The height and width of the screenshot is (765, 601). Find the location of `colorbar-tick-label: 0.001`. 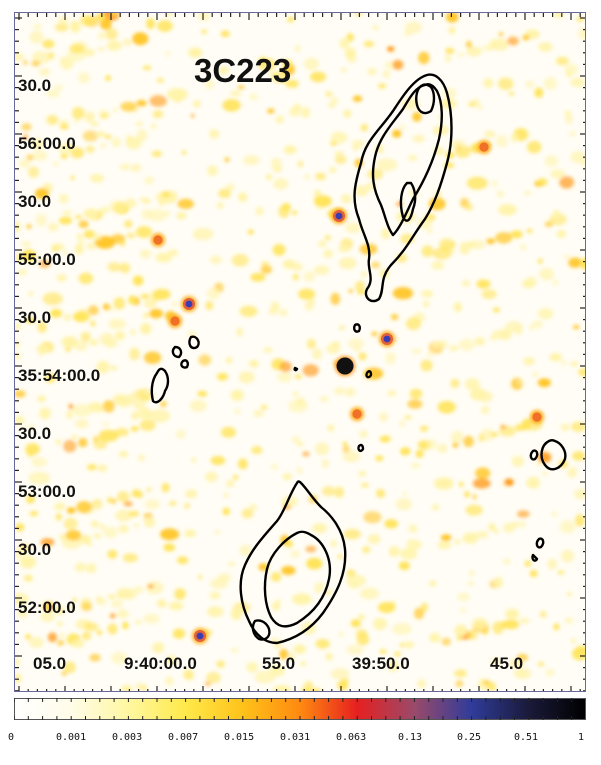

colorbar-tick-label: 0.001 is located at coordinates (71, 737).